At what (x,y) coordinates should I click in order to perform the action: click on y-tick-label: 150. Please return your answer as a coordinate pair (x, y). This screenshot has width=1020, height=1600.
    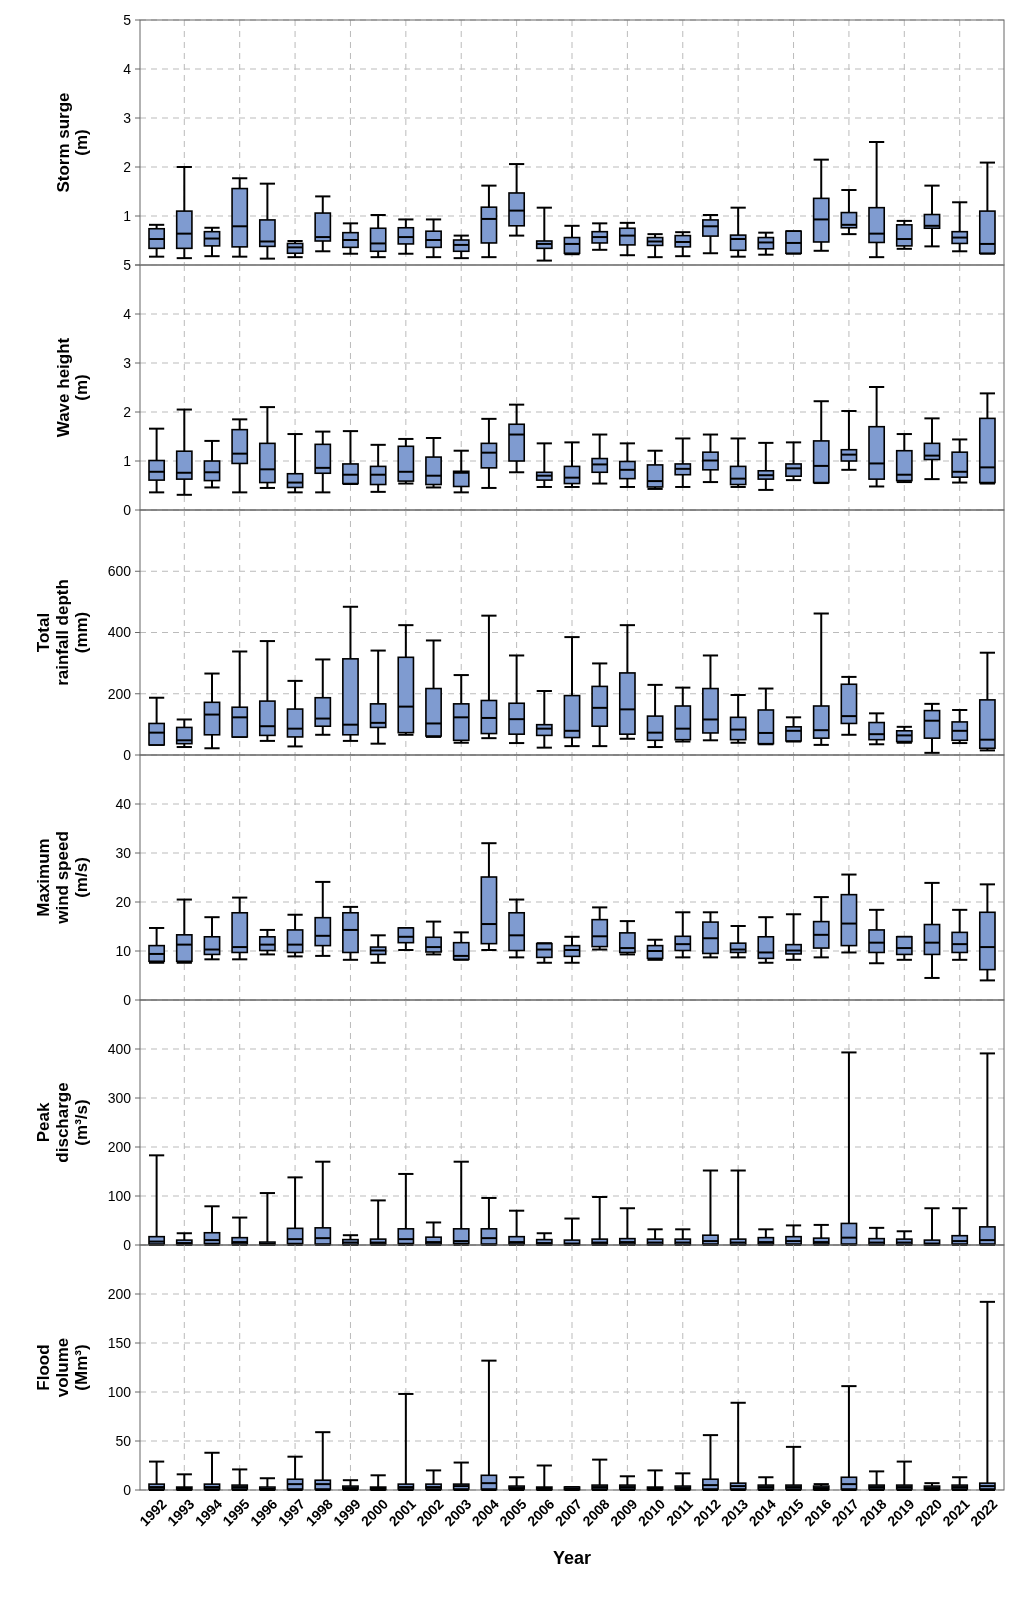
    Looking at the image, I should click on (119, 1342).